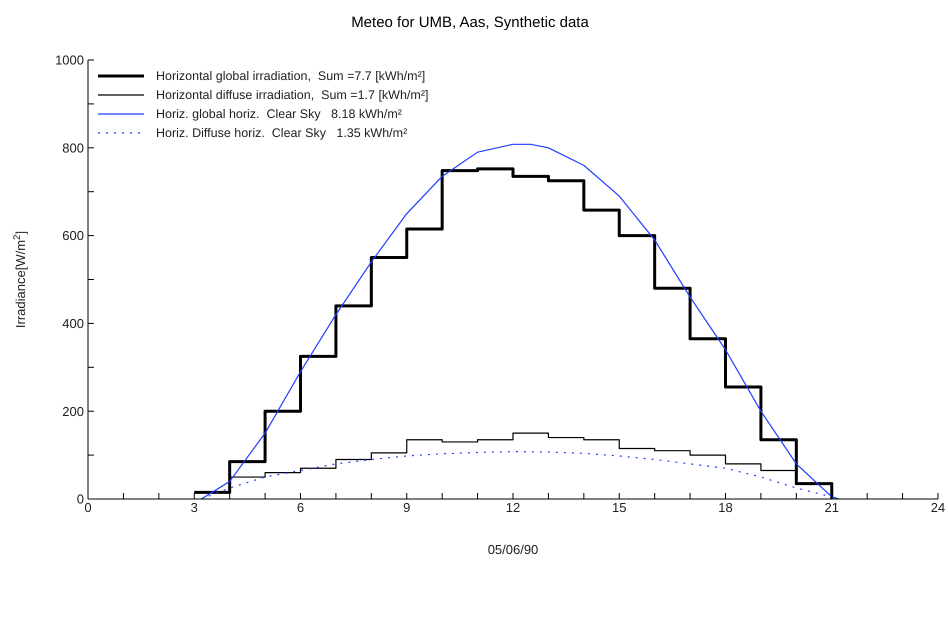  What do you see at coordinates (282, 133) in the screenshot?
I see `legend-label: Horiz. Diffuse horiz. Clear Sky 1.35 kWh/m²` at bounding box center [282, 133].